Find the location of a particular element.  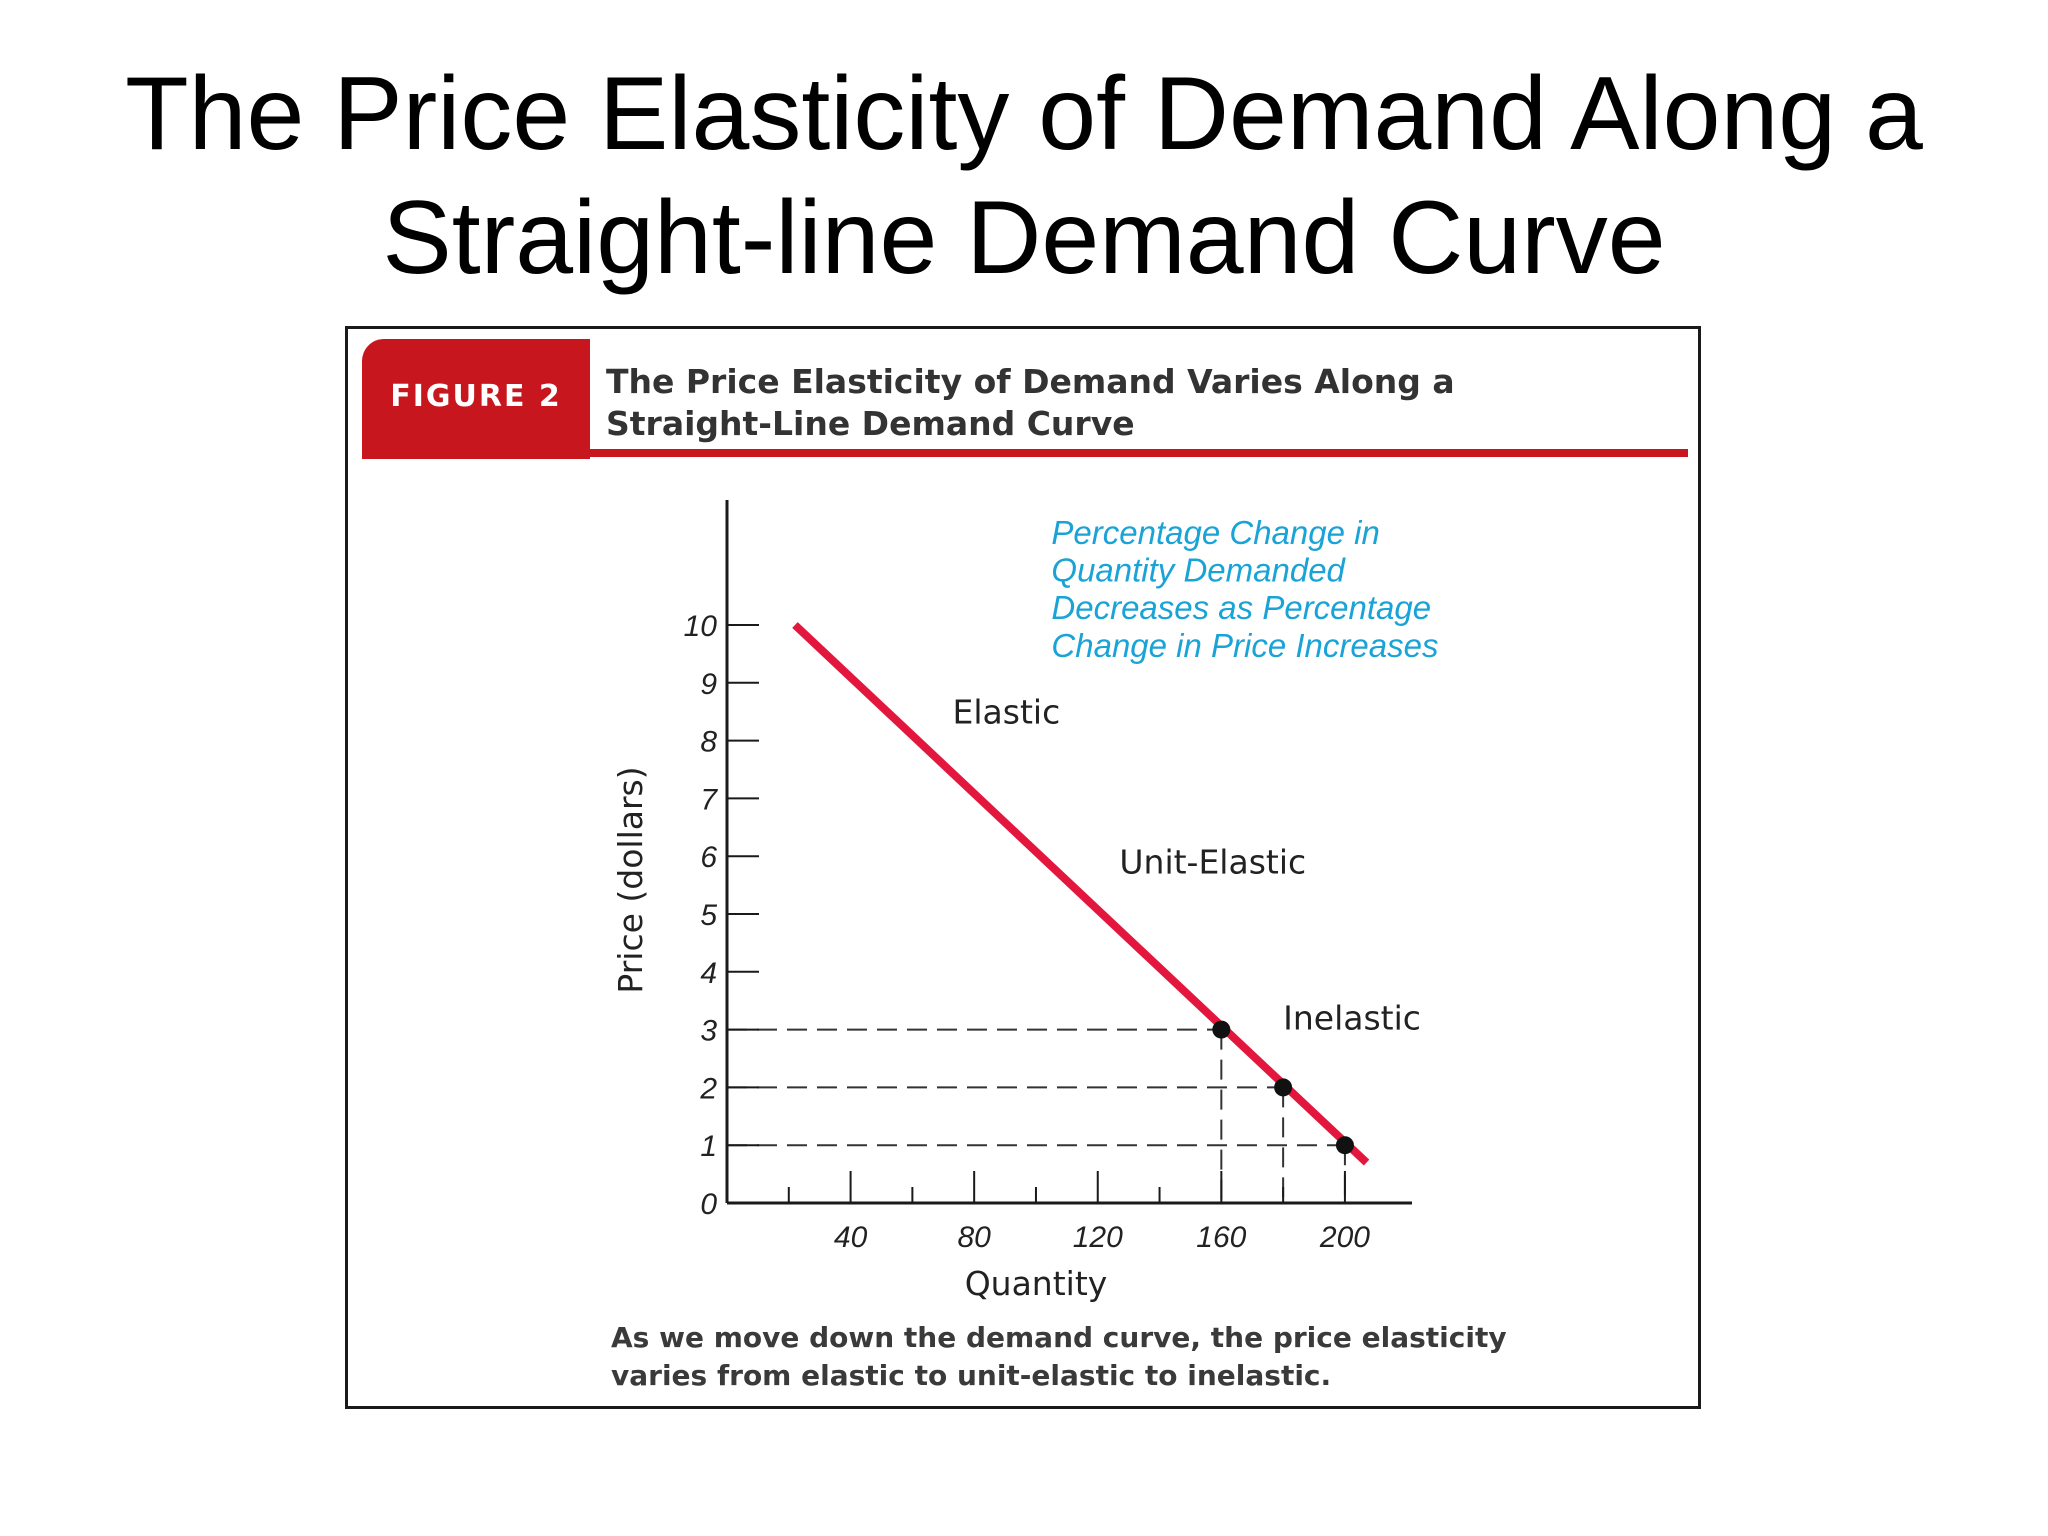

y-tick-label-0: 0 is located at coordinates (708, 1204).